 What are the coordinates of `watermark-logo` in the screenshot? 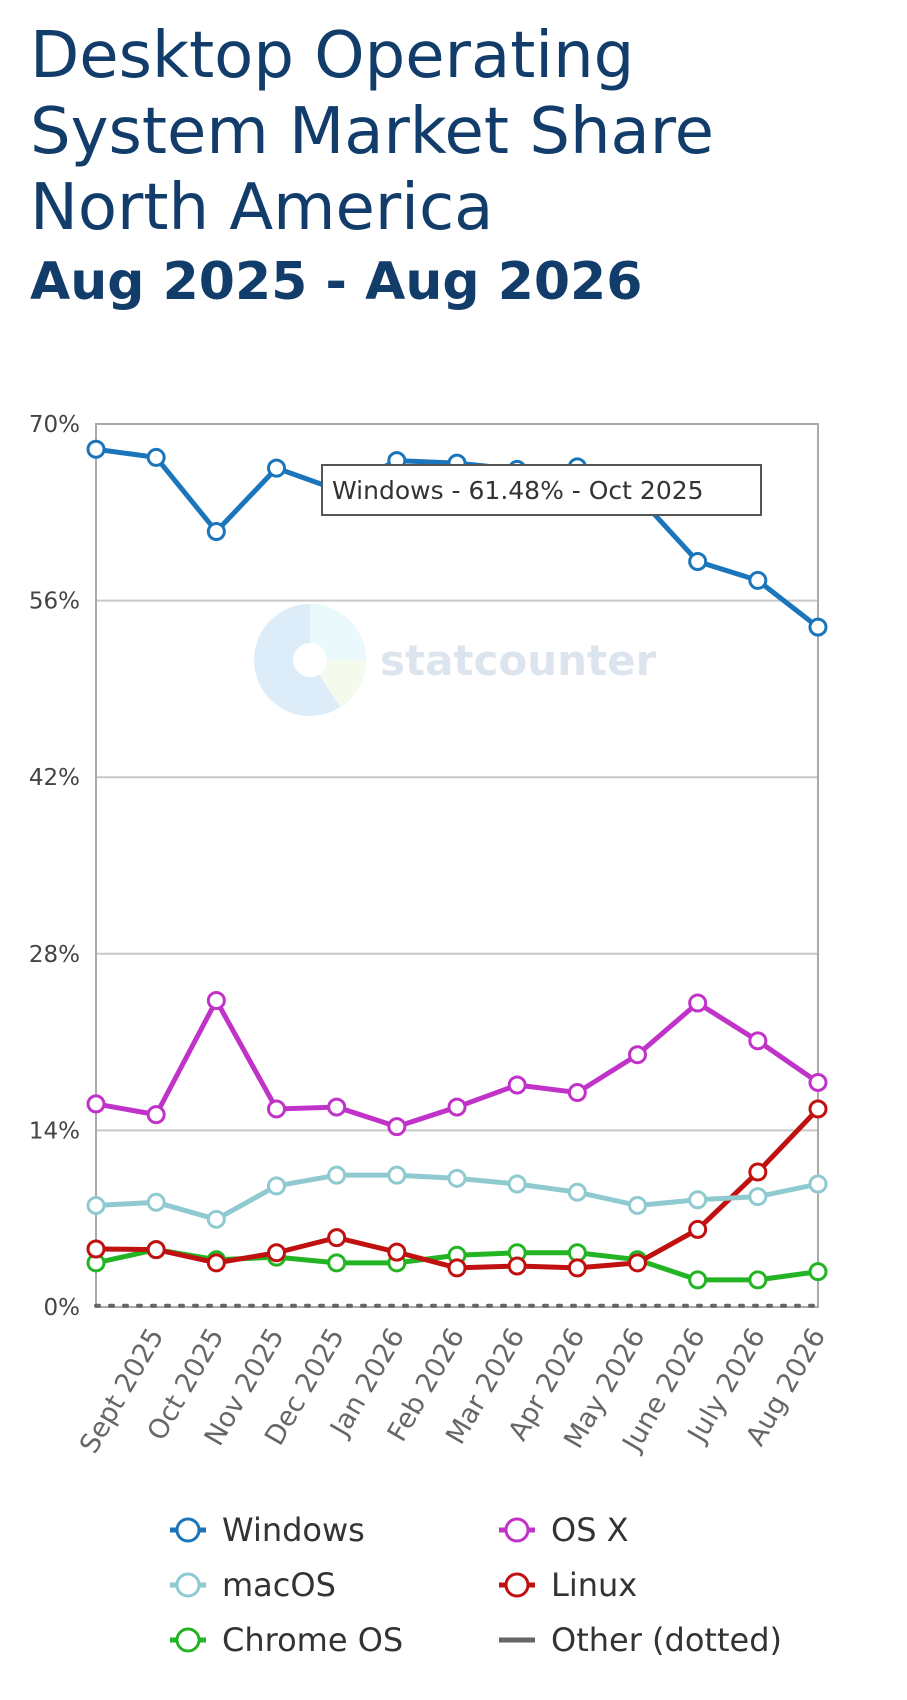 It's located at (310, 660).